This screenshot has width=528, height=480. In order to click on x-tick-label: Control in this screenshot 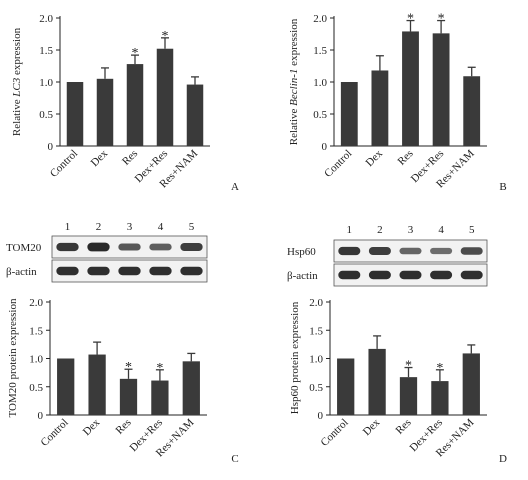, I will do `click(335, 433)`.